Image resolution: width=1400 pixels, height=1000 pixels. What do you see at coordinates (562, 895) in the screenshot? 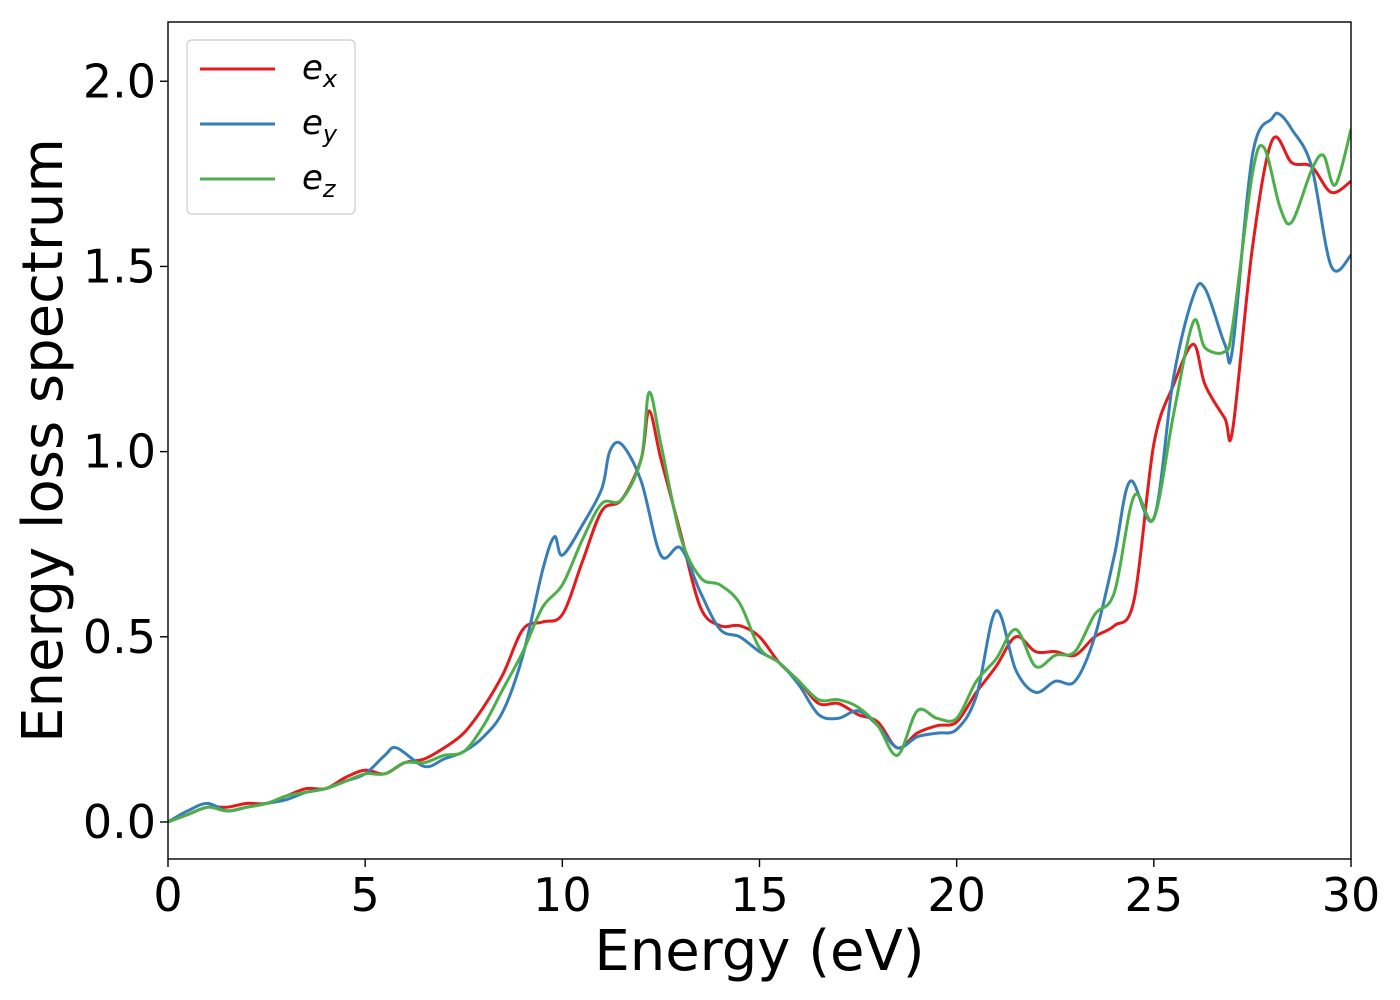
I see `x-tick-label: 10` at bounding box center [562, 895].